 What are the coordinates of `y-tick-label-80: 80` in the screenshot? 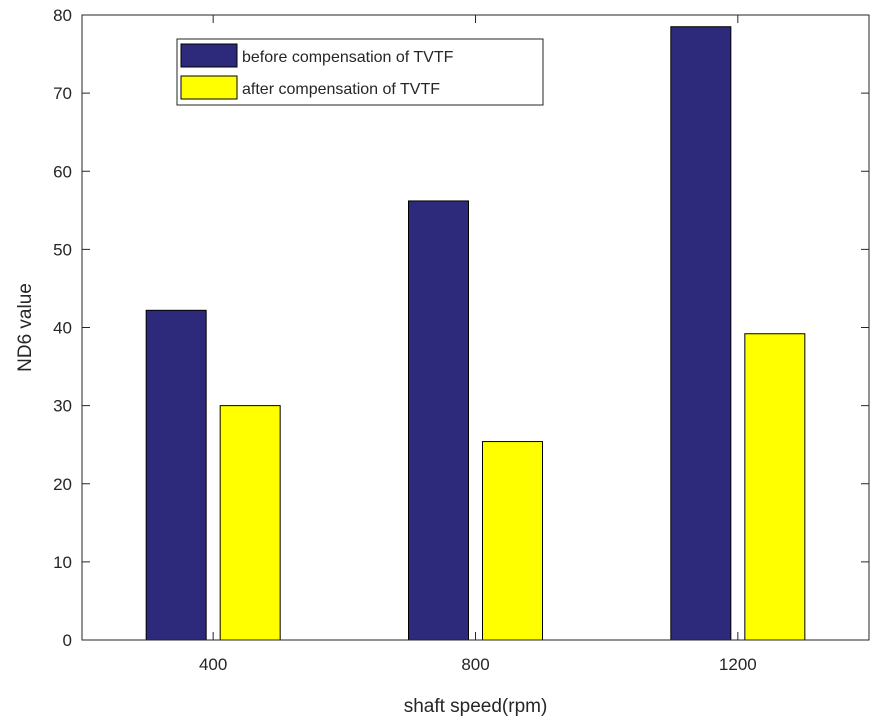 It's located at (62, 15).